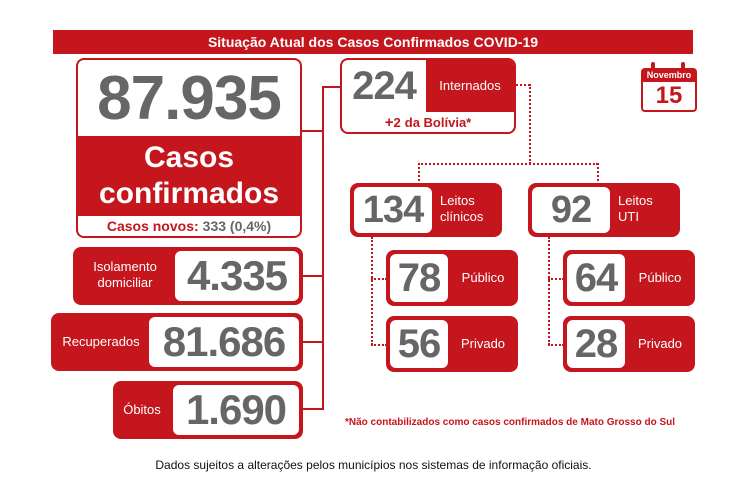 The width and height of the screenshot is (747, 488). What do you see at coordinates (312, 409) in the screenshot?
I see `connector-from-deaths` at bounding box center [312, 409].